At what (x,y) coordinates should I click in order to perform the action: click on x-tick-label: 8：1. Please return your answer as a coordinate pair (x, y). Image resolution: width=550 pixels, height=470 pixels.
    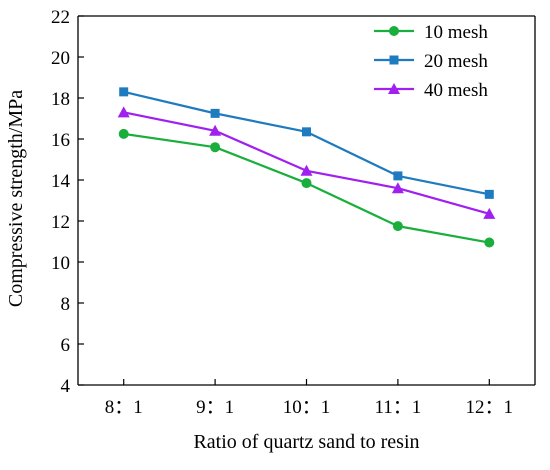
    Looking at the image, I should click on (124, 407).